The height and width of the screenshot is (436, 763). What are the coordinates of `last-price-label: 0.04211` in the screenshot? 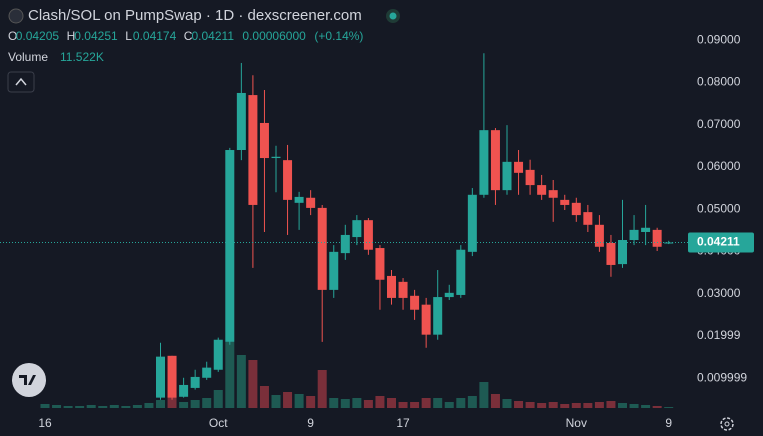 It's located at (718, 242).